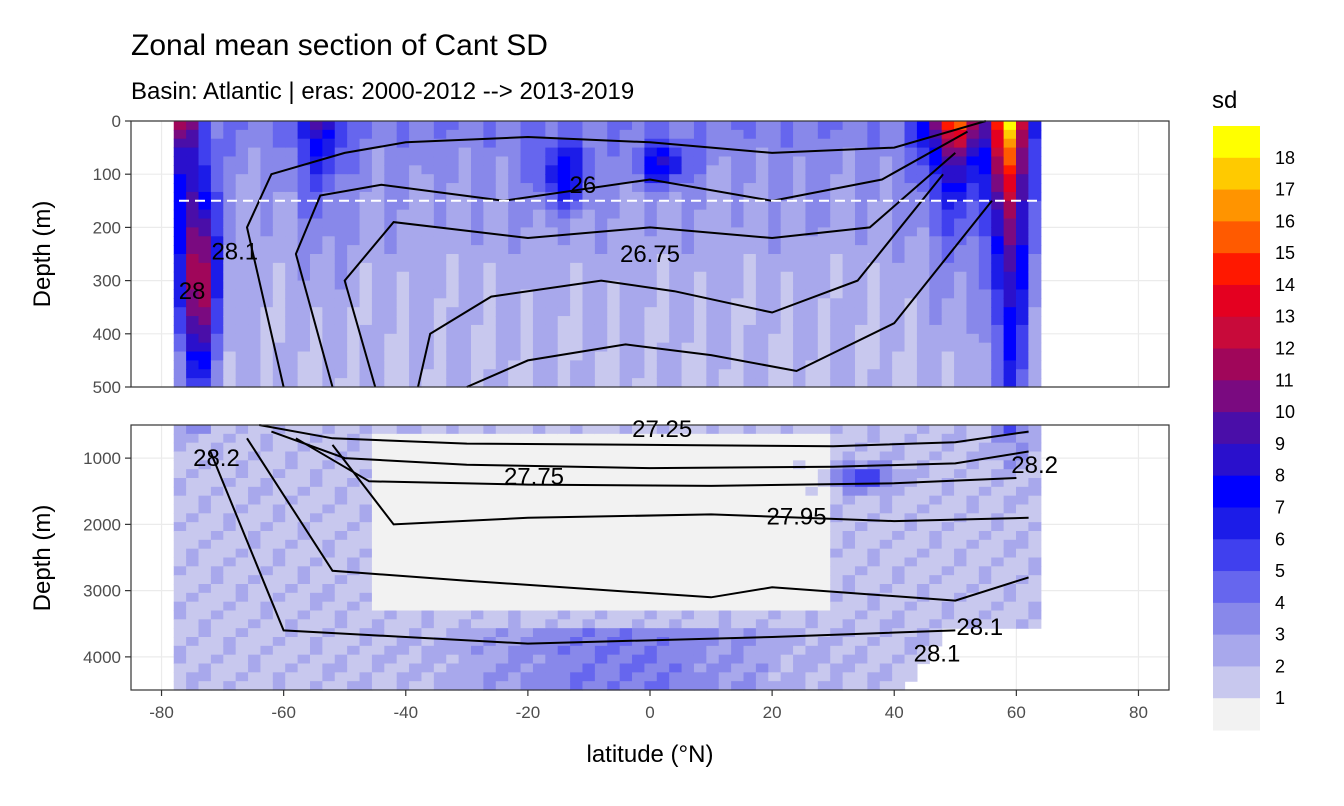  I want to click on legend-label: 4, so click(1280, 603).